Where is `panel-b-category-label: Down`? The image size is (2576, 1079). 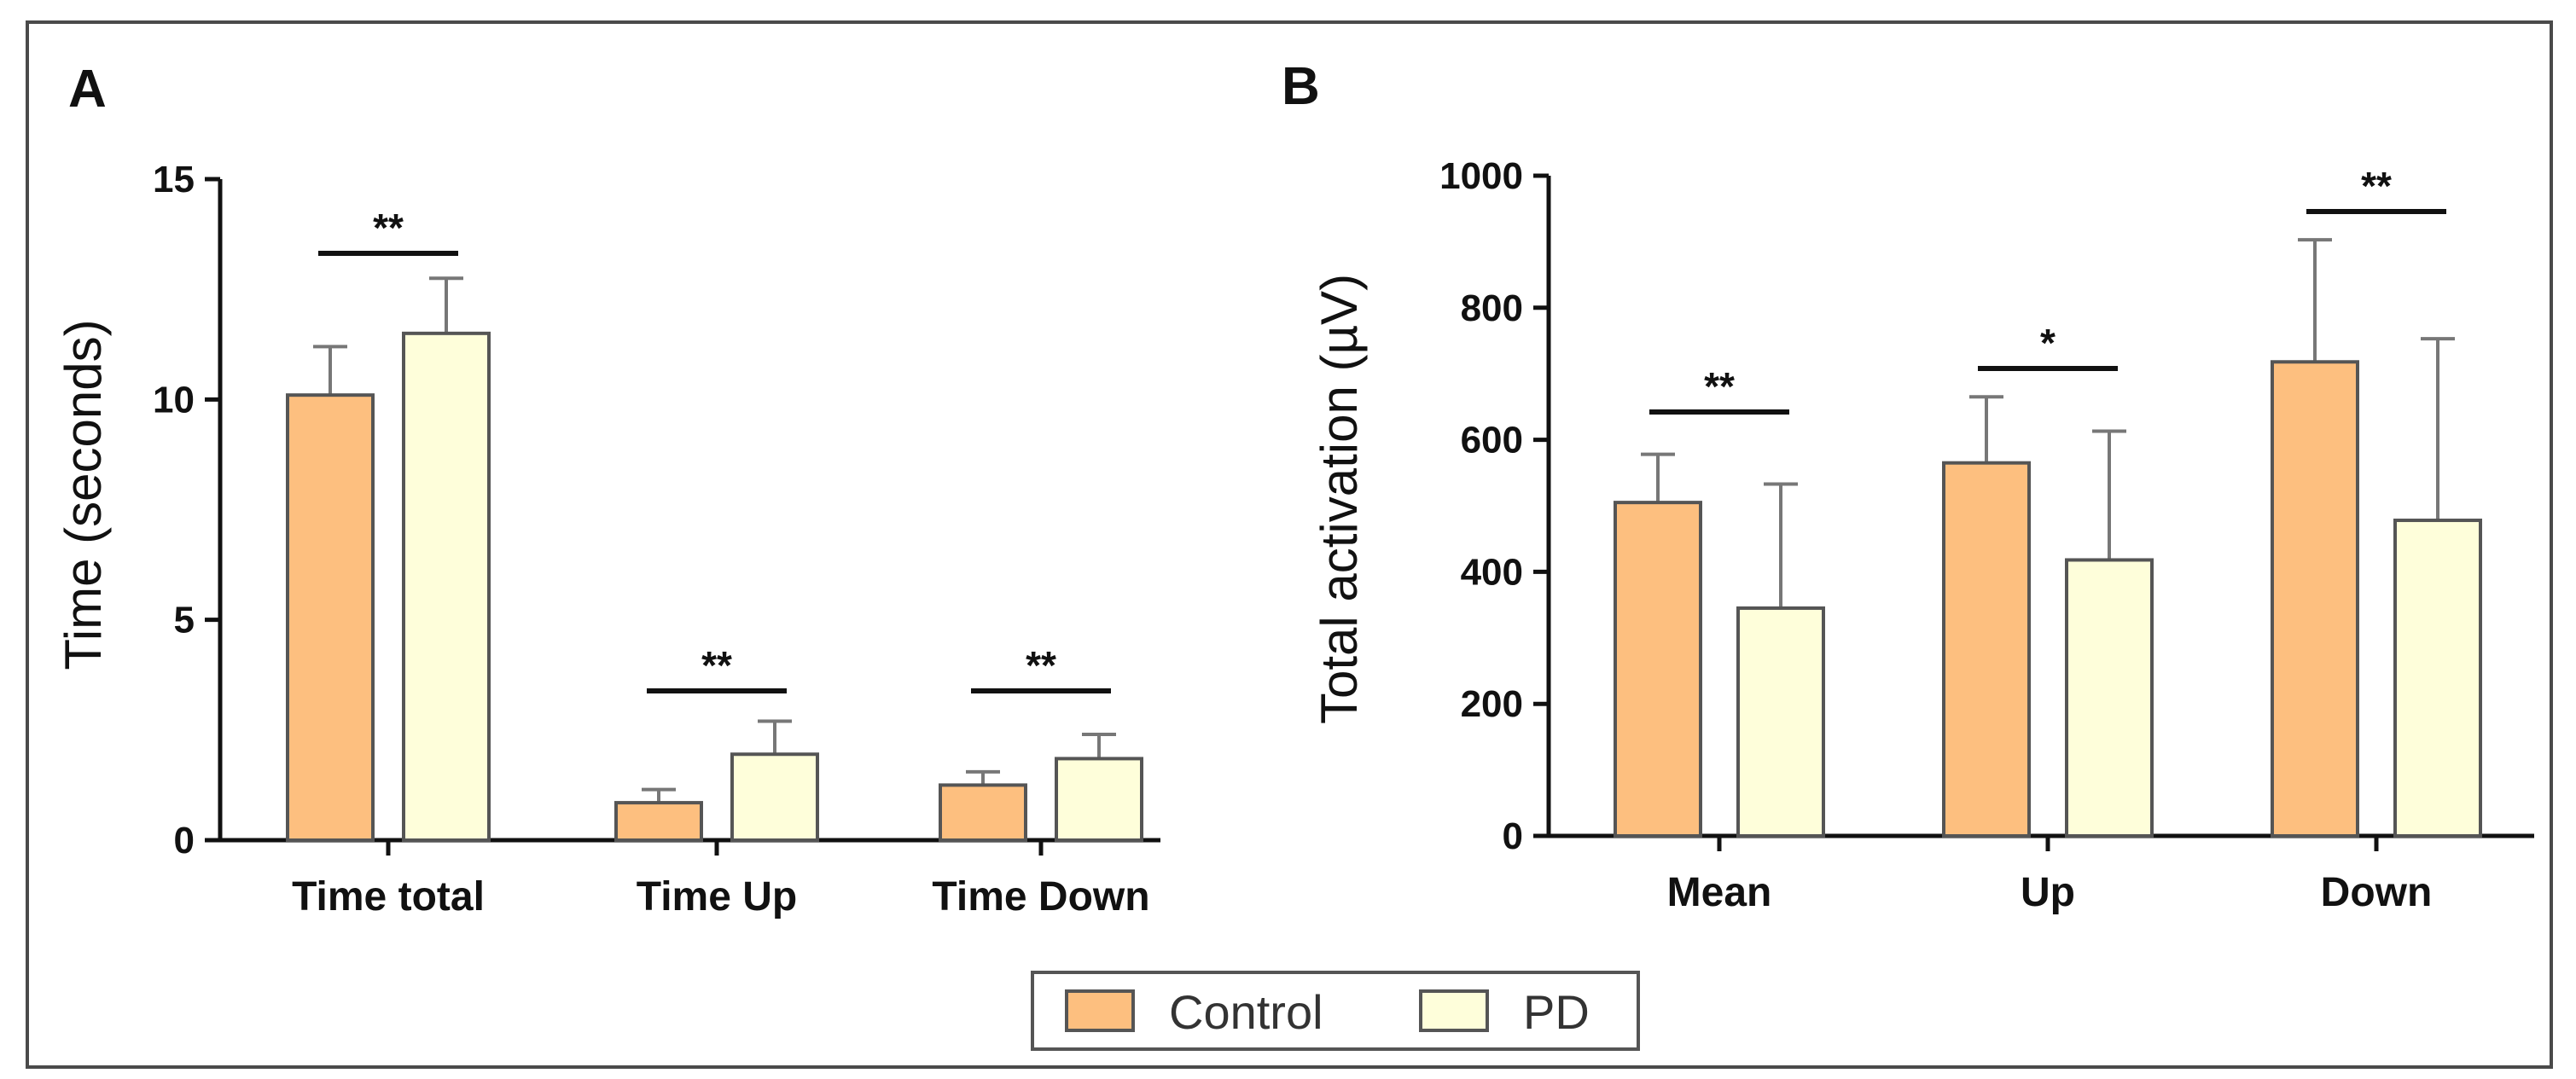
panel-b-category-label: Down is located at coordinates (2377, 893).